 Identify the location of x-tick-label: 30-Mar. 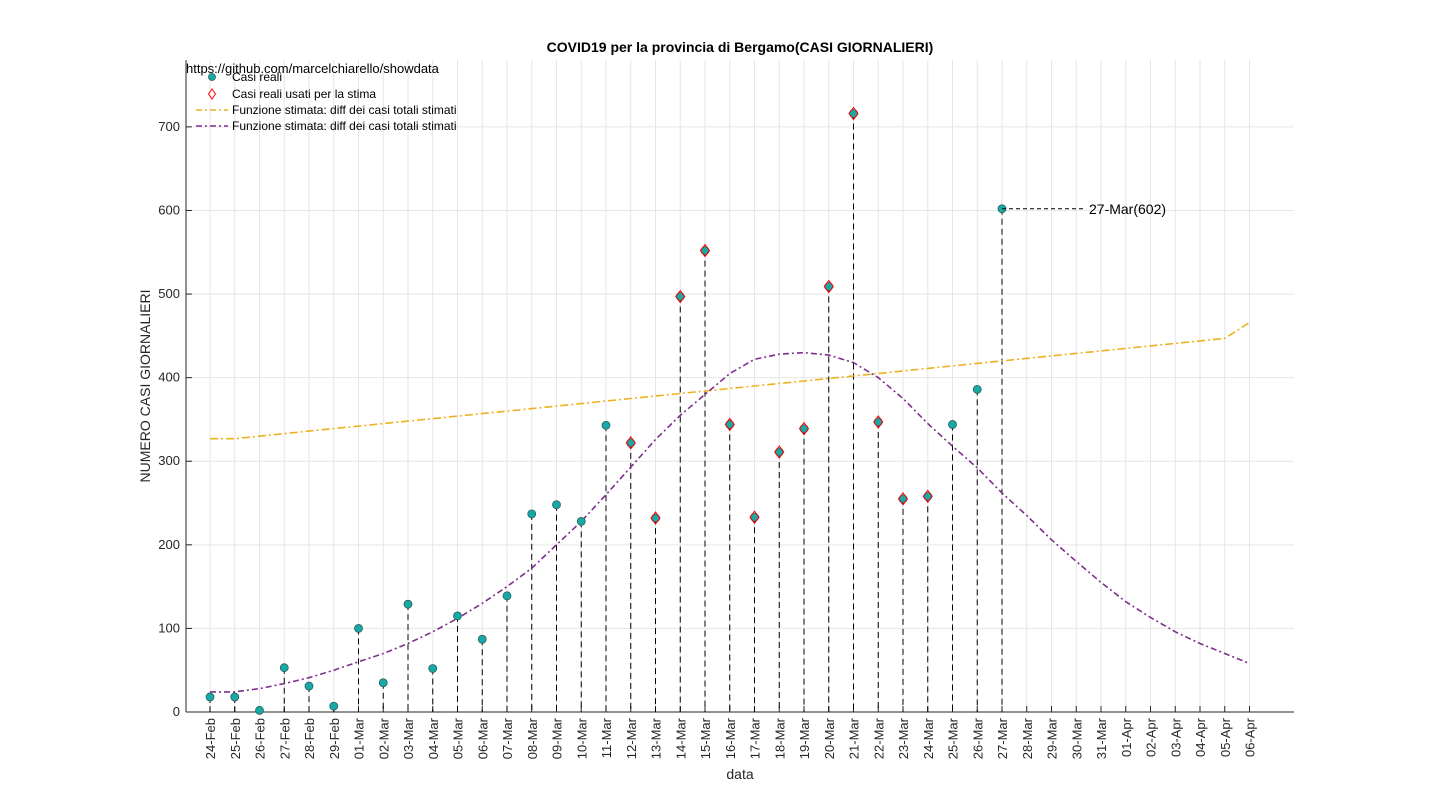
(1076, 738).